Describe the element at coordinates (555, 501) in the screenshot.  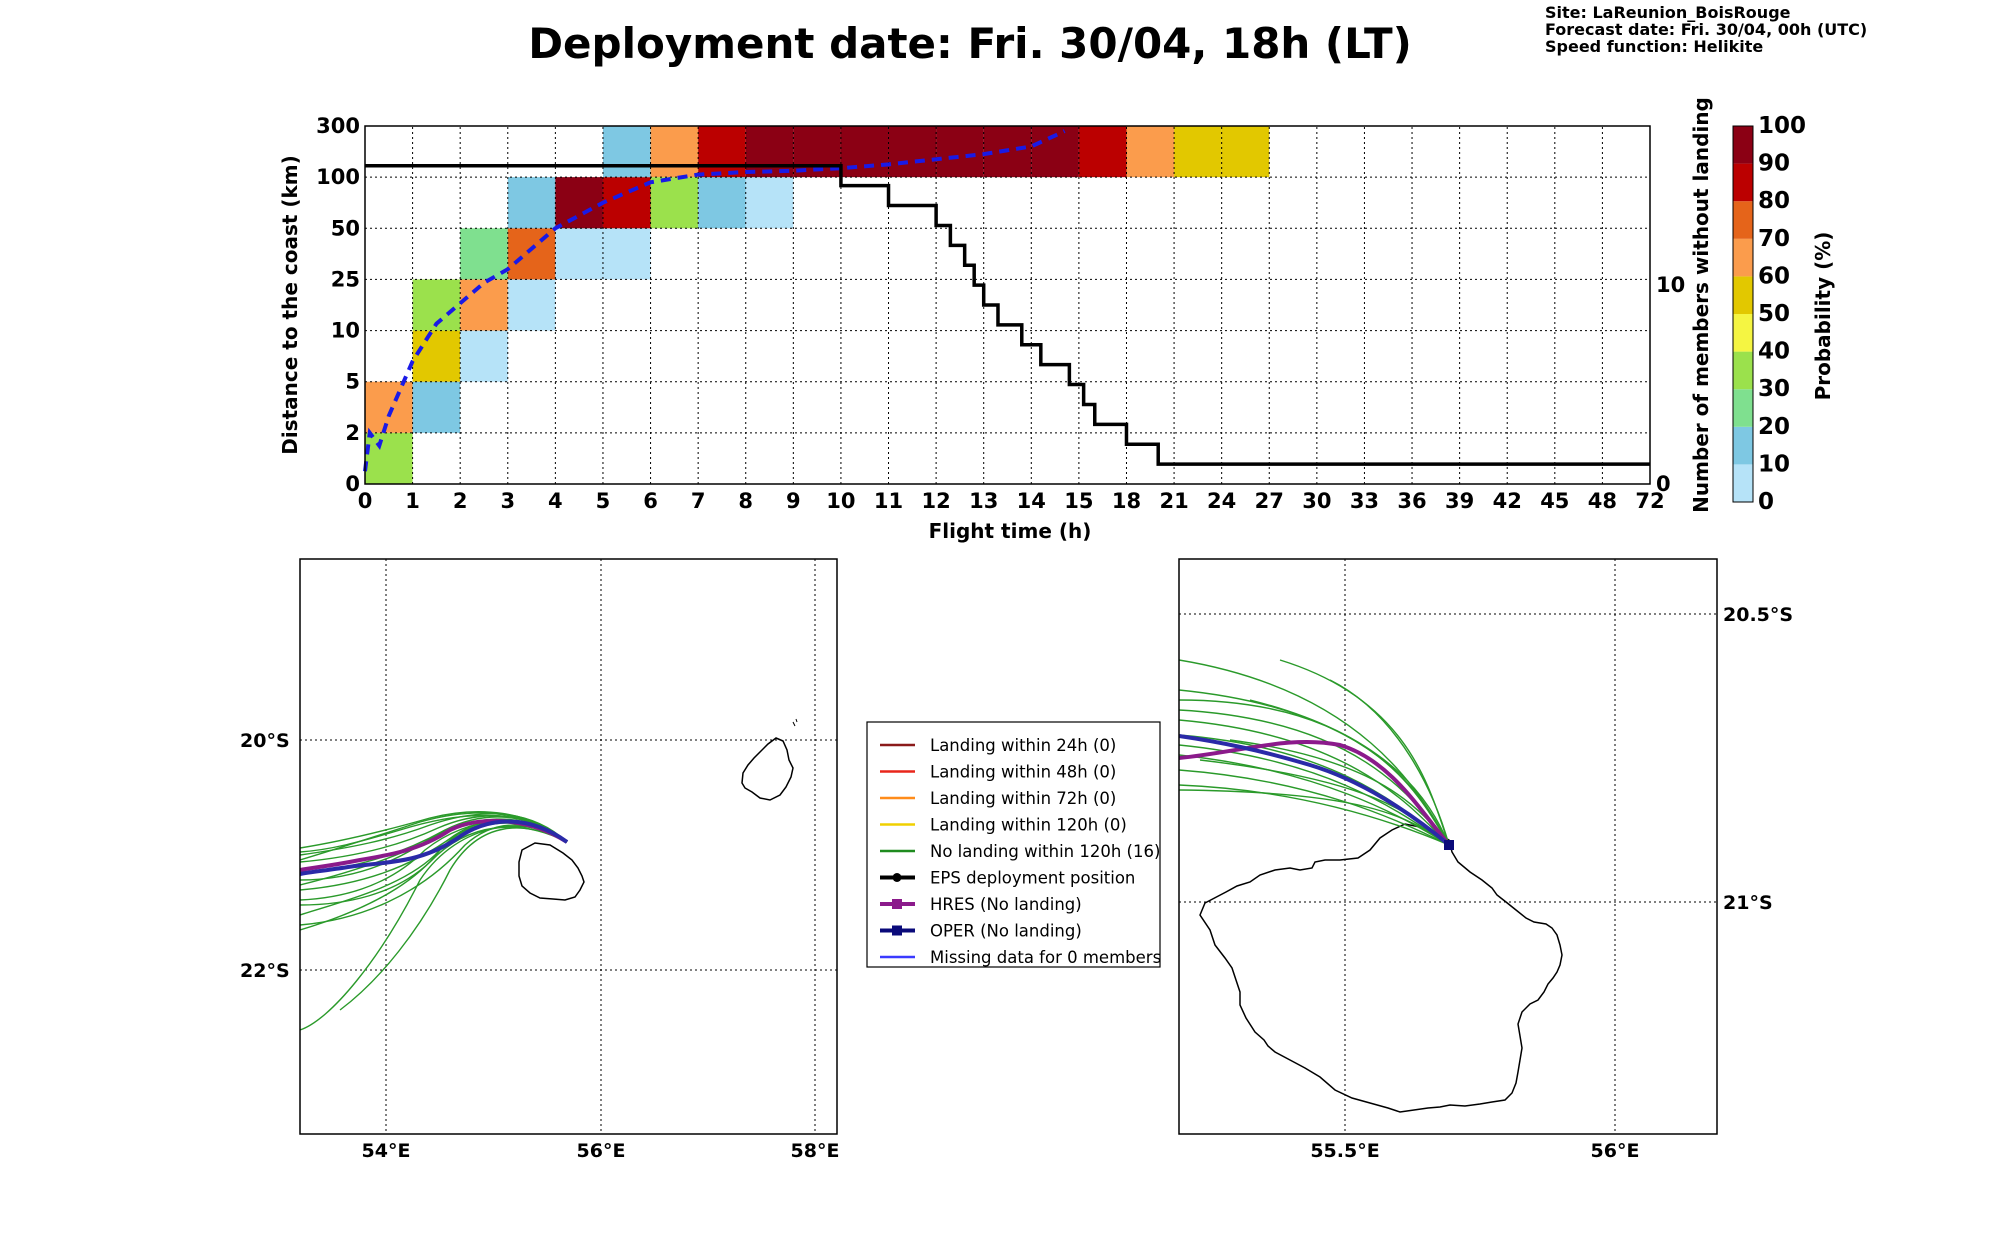
I see `x-tick-label: 4` at that location.